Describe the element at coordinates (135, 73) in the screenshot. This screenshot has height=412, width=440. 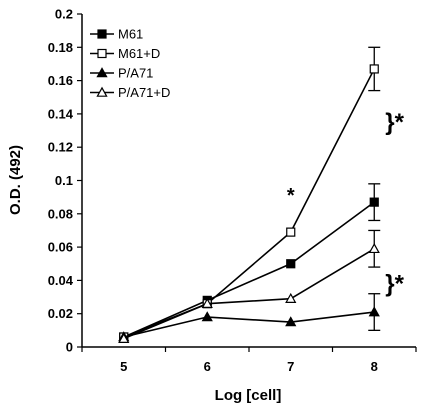
I see `legend-label: P/A71` at that location.